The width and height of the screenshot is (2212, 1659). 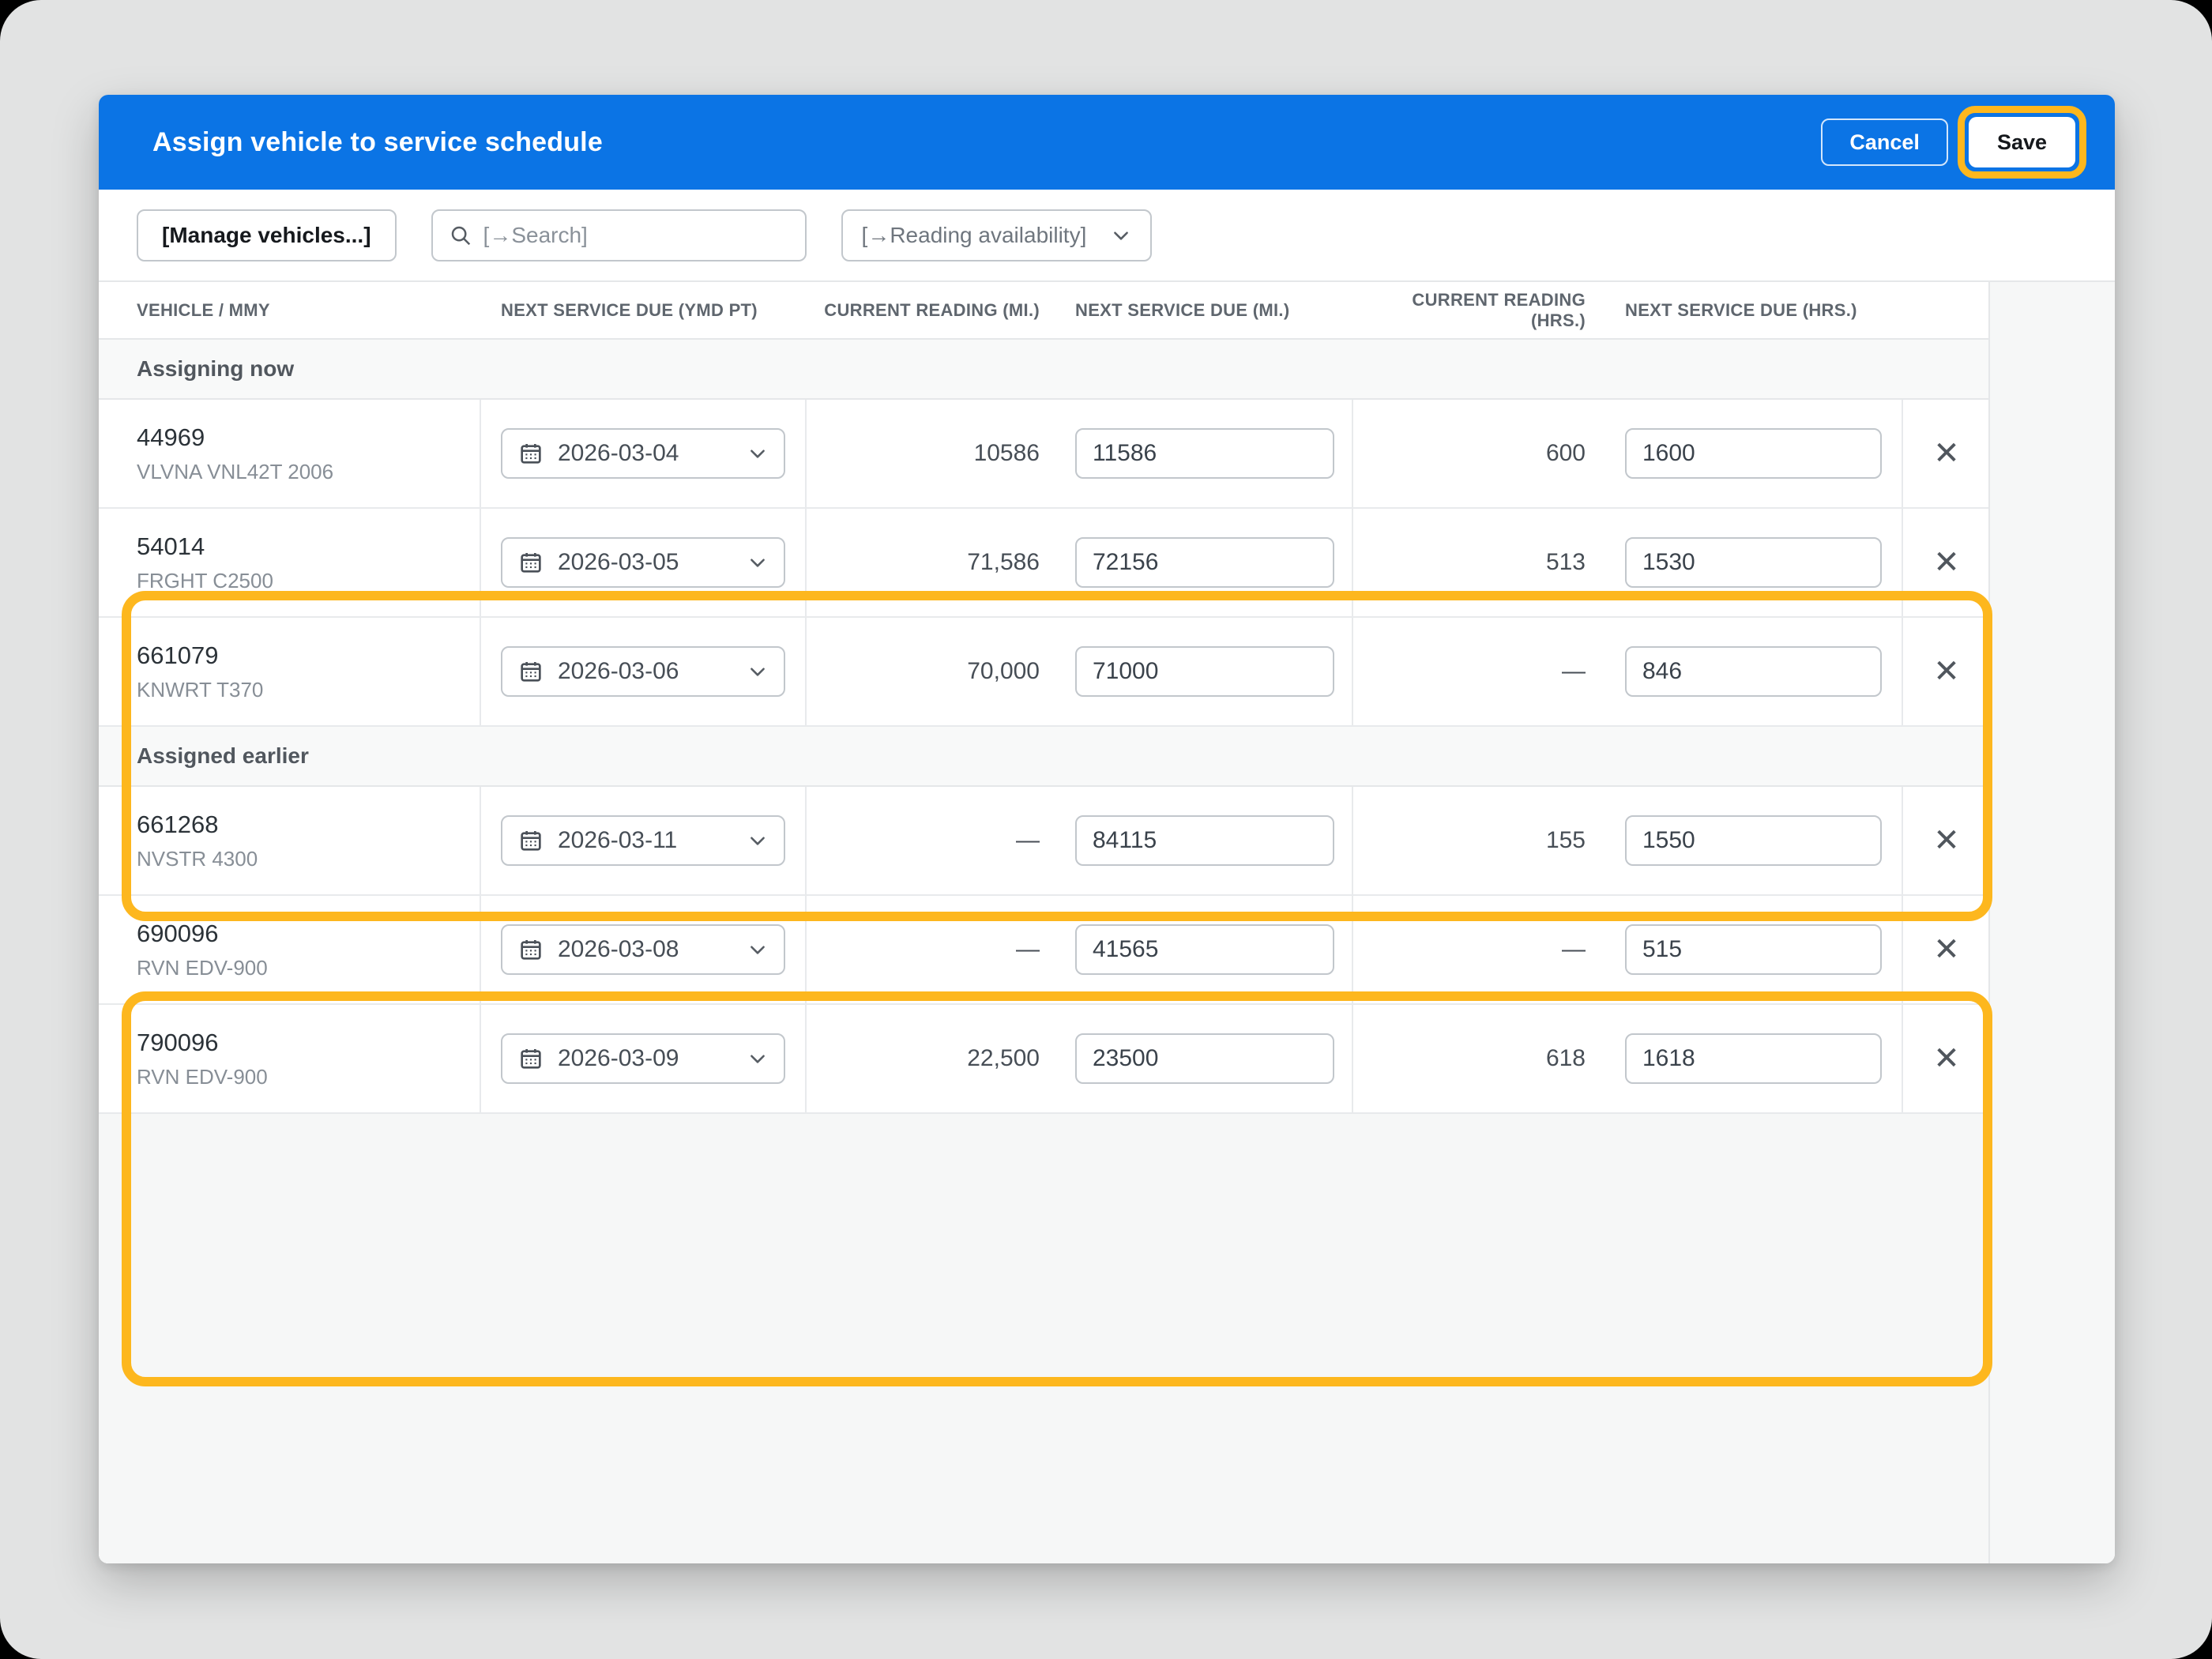 I want to click on search-input, so click(x=636, y=235).